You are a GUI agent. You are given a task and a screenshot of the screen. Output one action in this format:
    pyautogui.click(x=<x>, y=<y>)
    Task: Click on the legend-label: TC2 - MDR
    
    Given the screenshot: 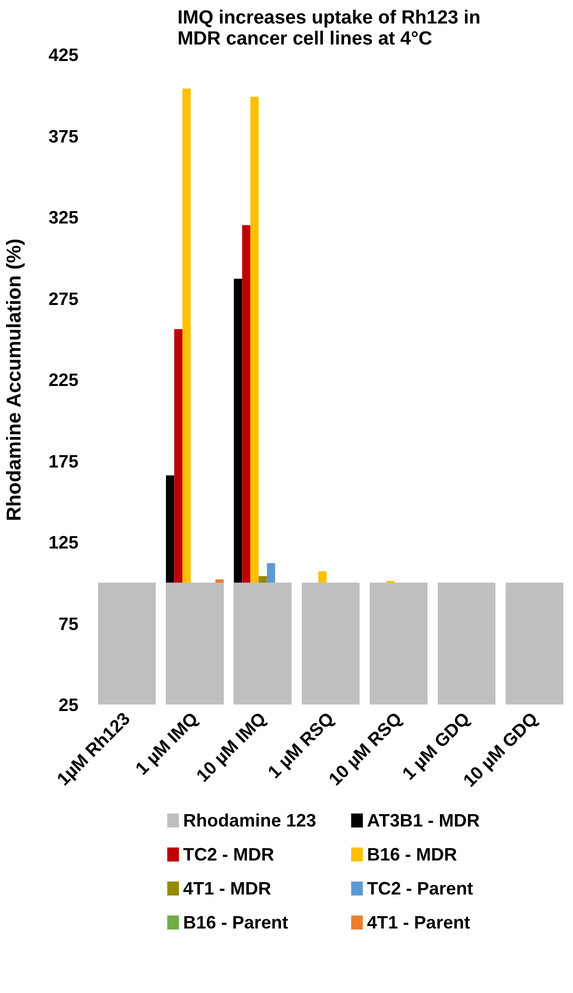 What is the action you would take?
    pyautogui.click(x=228, y=854)
    